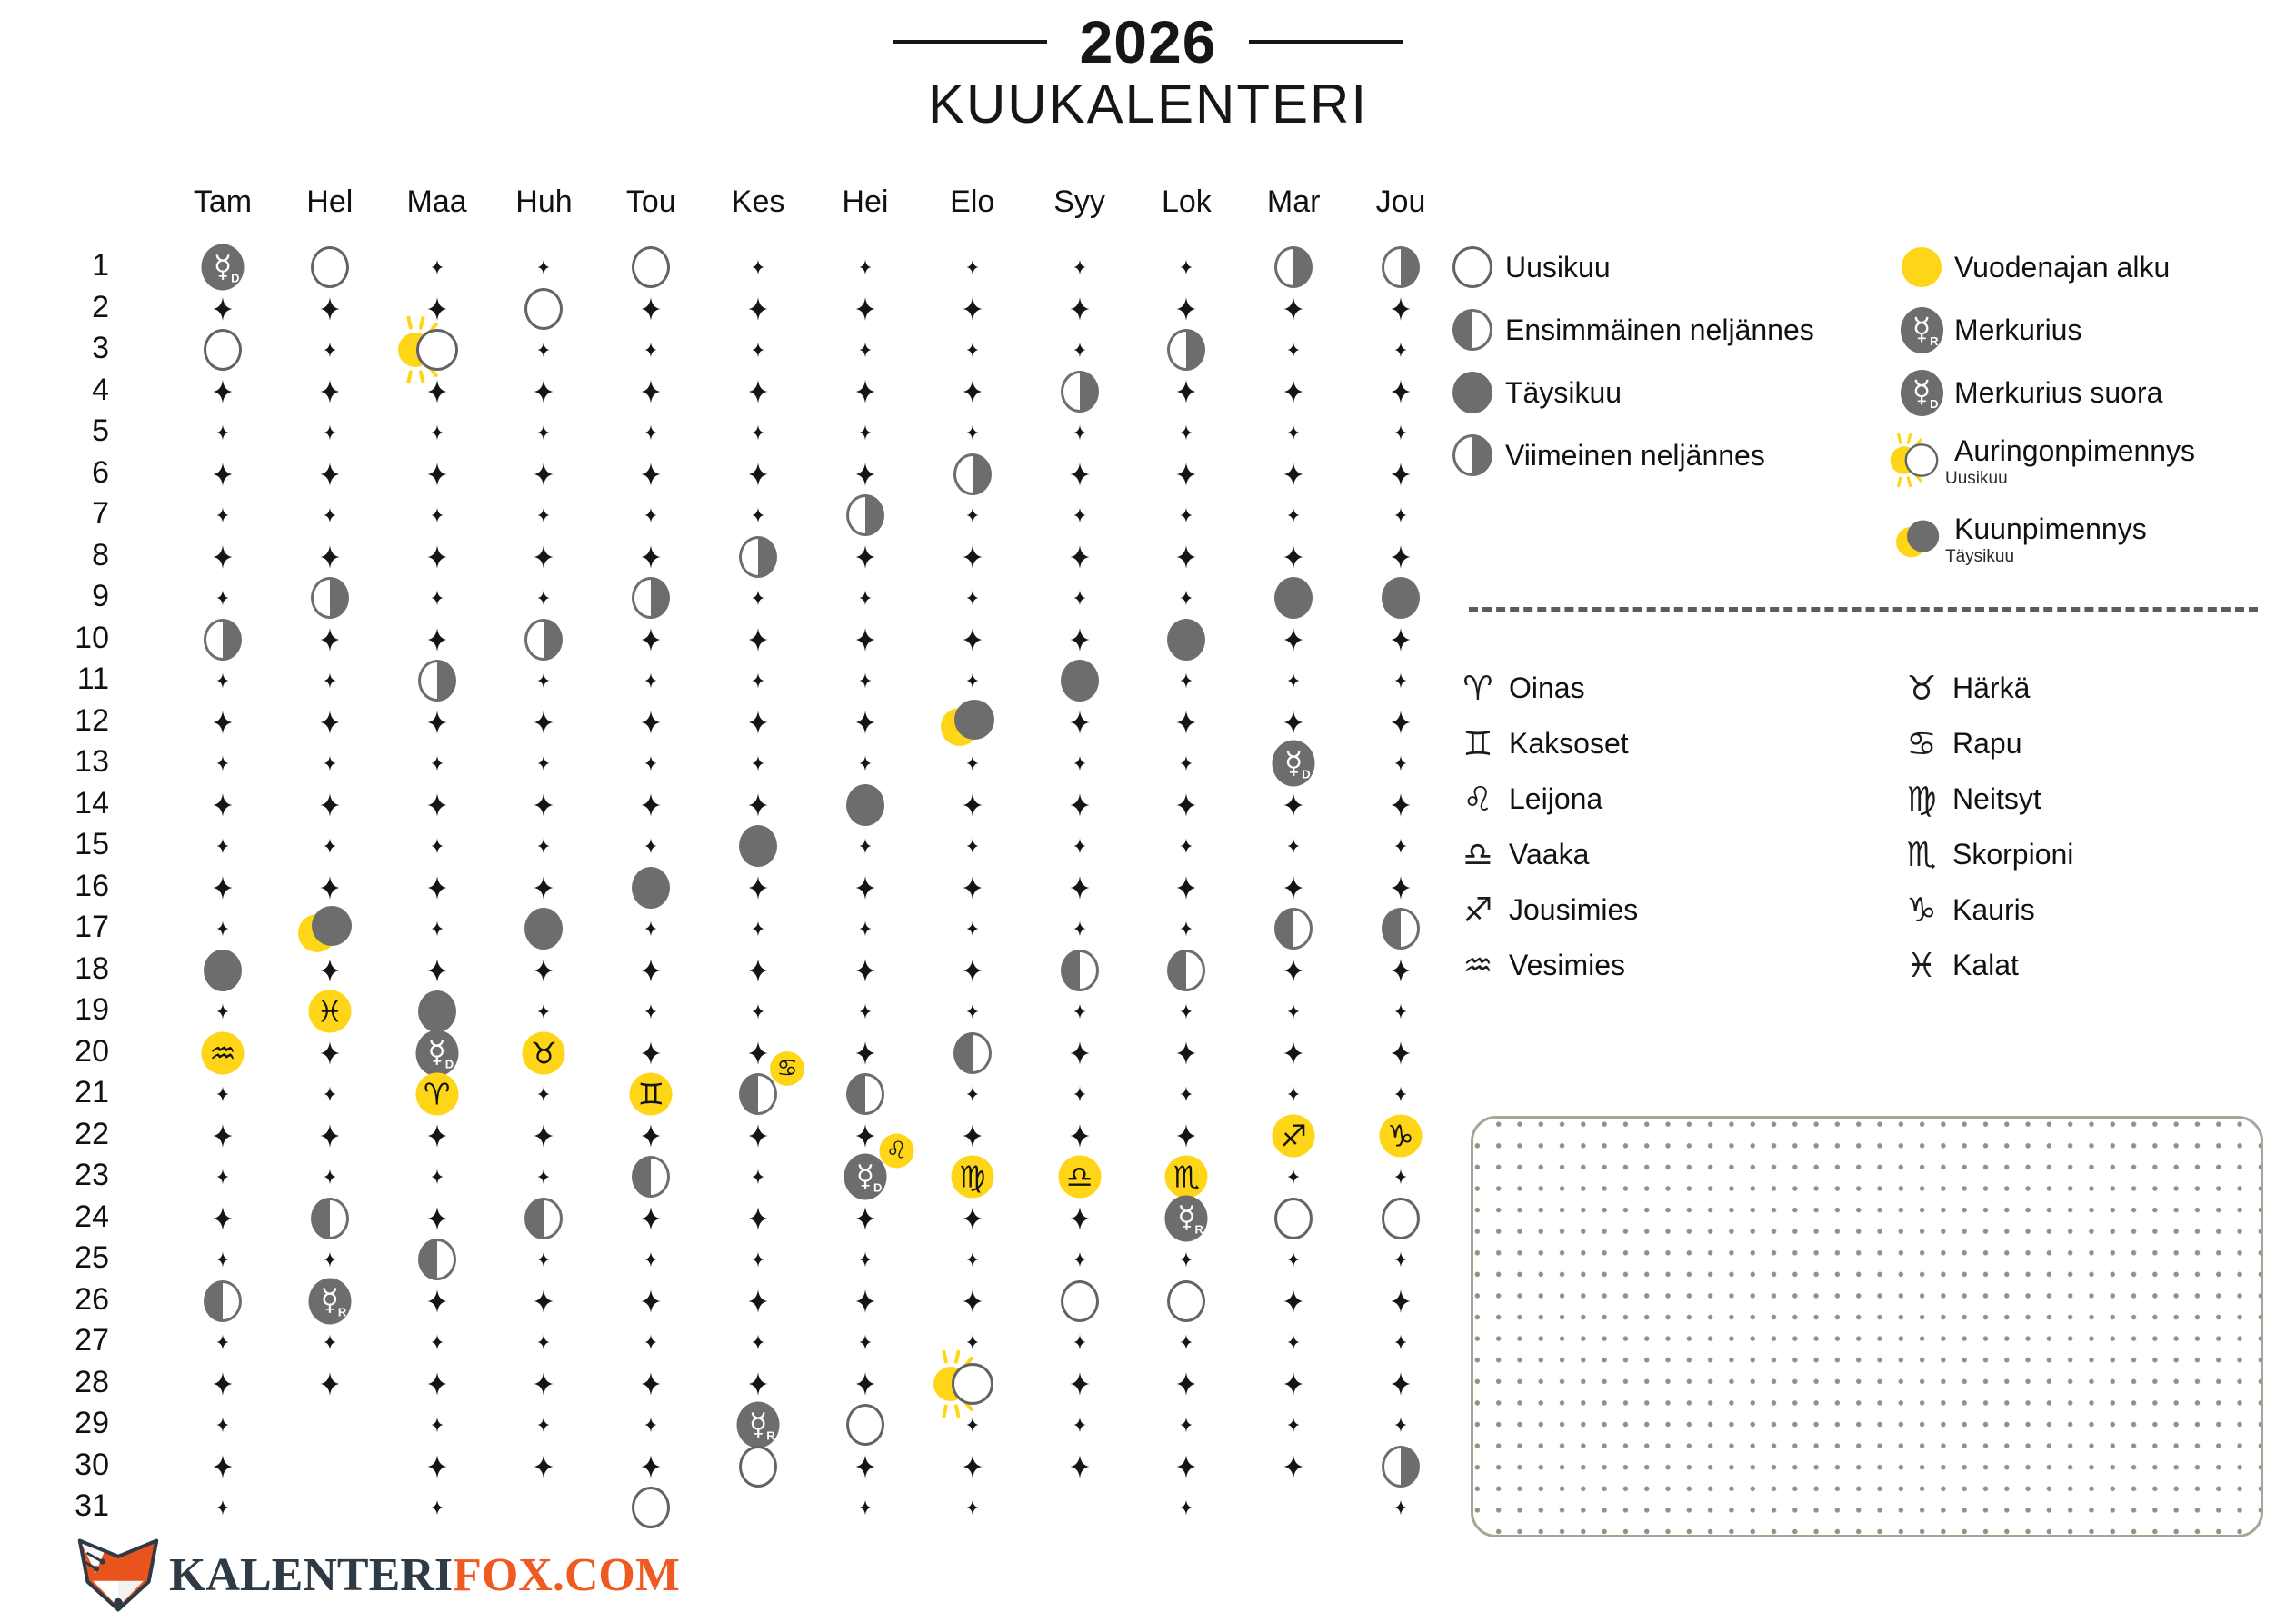  I want to click on legend-item-lunar_eclipse: Kuunpimennys Täysikuu, so click(2021, 539).